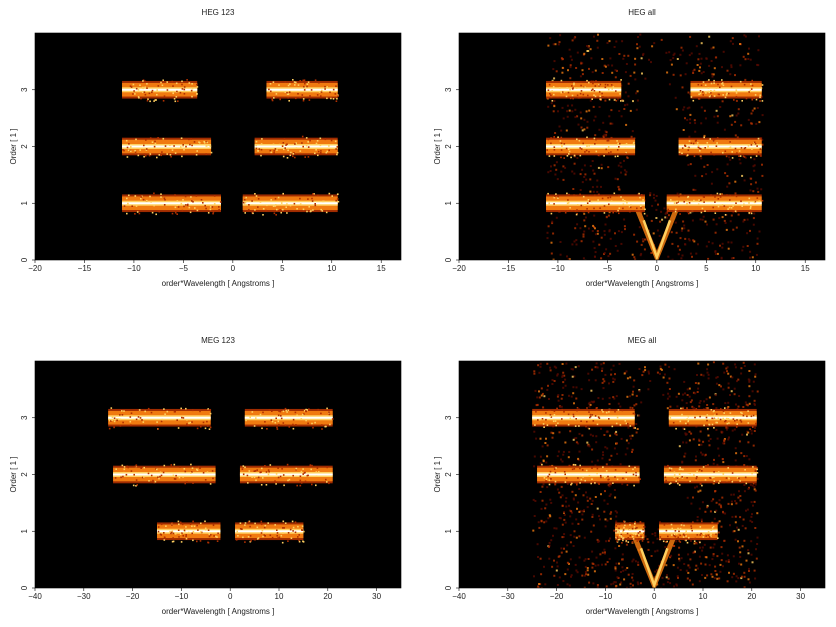  I want to click on panel-title: HEG 123, so click(218, 12).